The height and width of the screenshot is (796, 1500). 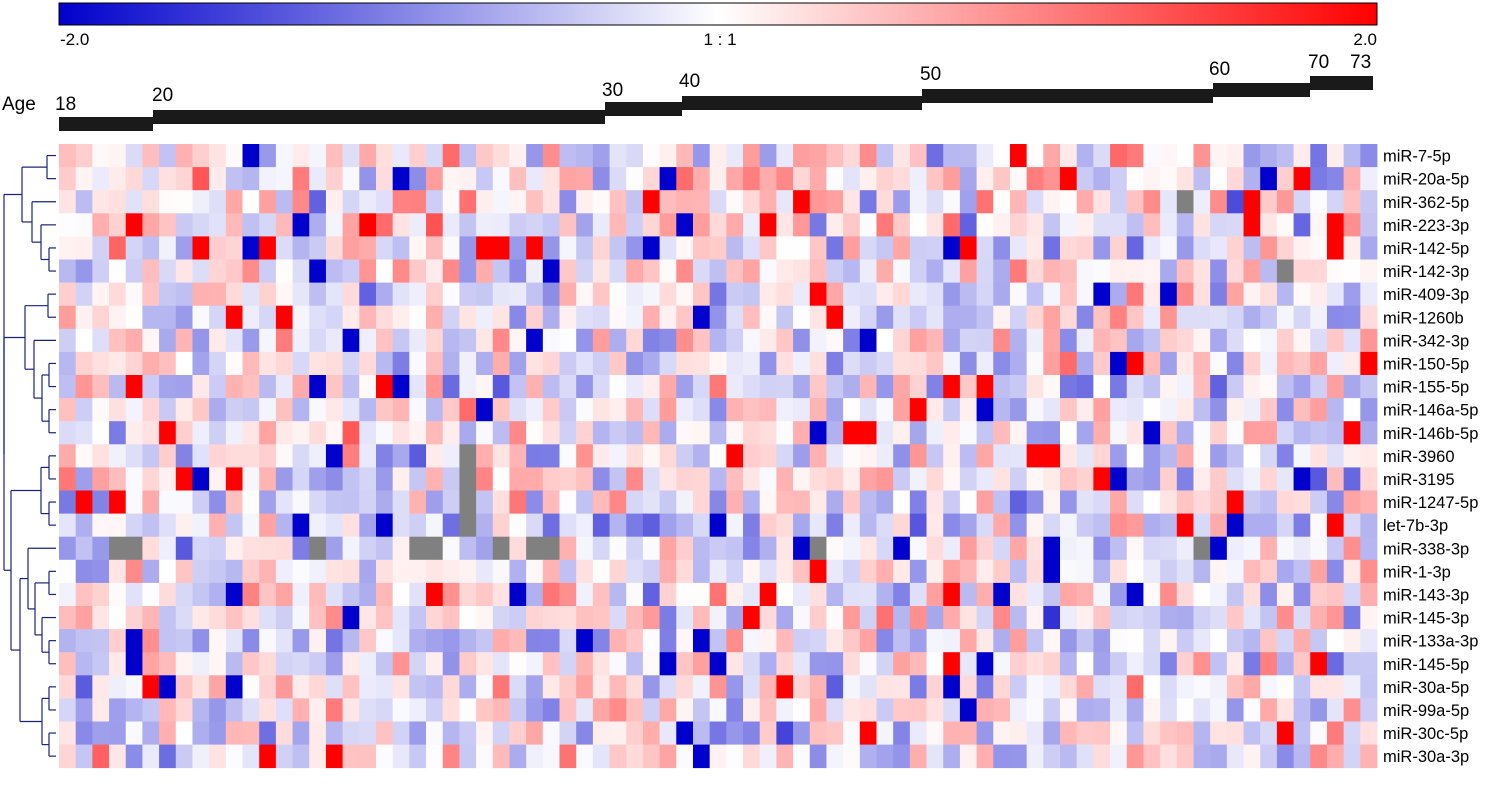 I want to click on row-label: miR-223-3p, so click(x=1426, y=226).